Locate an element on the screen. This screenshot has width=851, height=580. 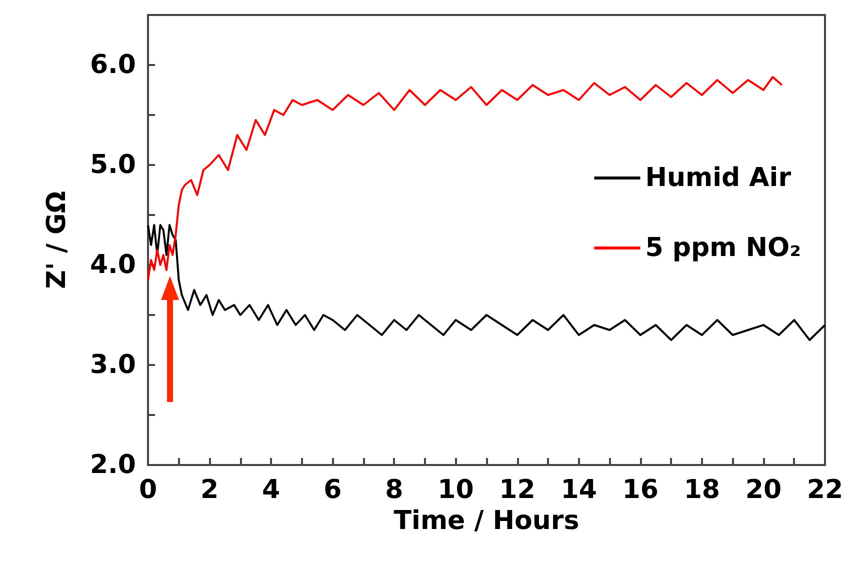
x-tick-label: 4 is located at coordinates (271, 490).